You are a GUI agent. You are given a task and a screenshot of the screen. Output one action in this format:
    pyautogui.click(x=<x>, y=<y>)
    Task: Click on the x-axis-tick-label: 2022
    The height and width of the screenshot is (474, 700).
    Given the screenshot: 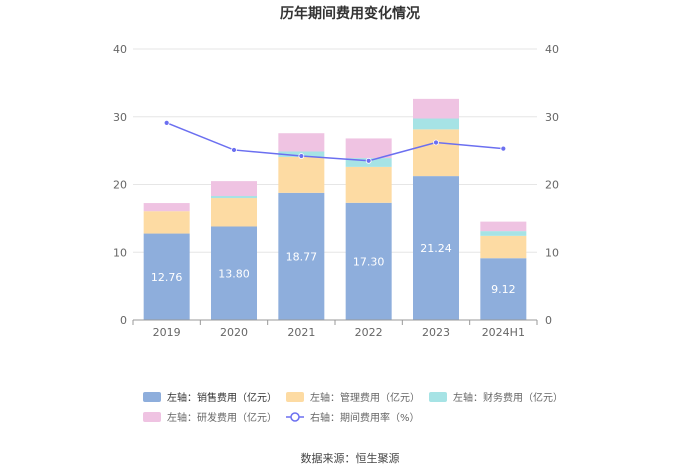 What is the action you would take?
    pyautogui.click(x=369, y=332)
    